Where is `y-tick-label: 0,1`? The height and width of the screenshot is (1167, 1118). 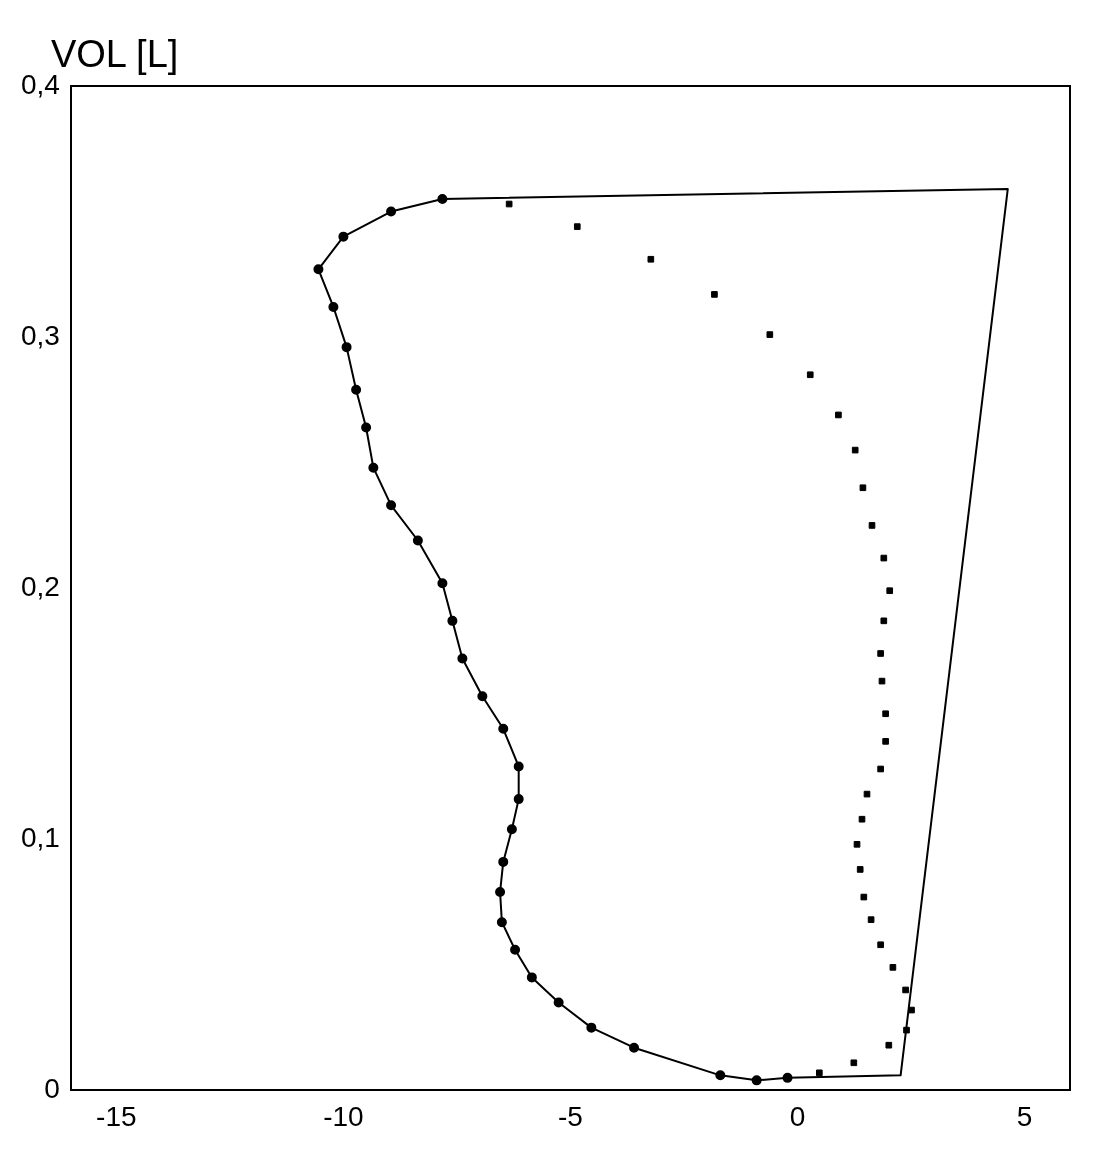 y-tick-label: 0,1 is located at coordinates (40, 838).